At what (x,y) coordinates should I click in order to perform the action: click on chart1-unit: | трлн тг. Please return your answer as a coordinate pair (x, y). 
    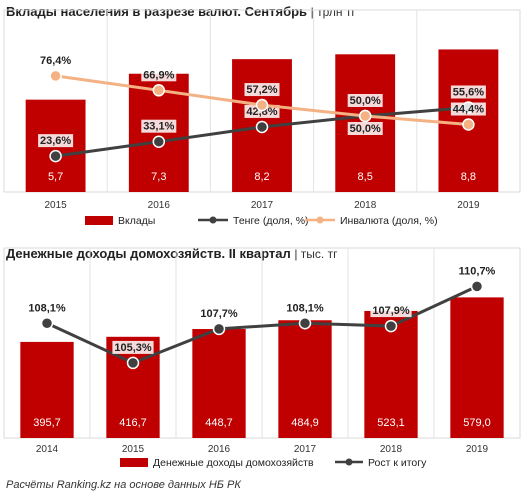
    Looking at the image, I should click on (333, 12).